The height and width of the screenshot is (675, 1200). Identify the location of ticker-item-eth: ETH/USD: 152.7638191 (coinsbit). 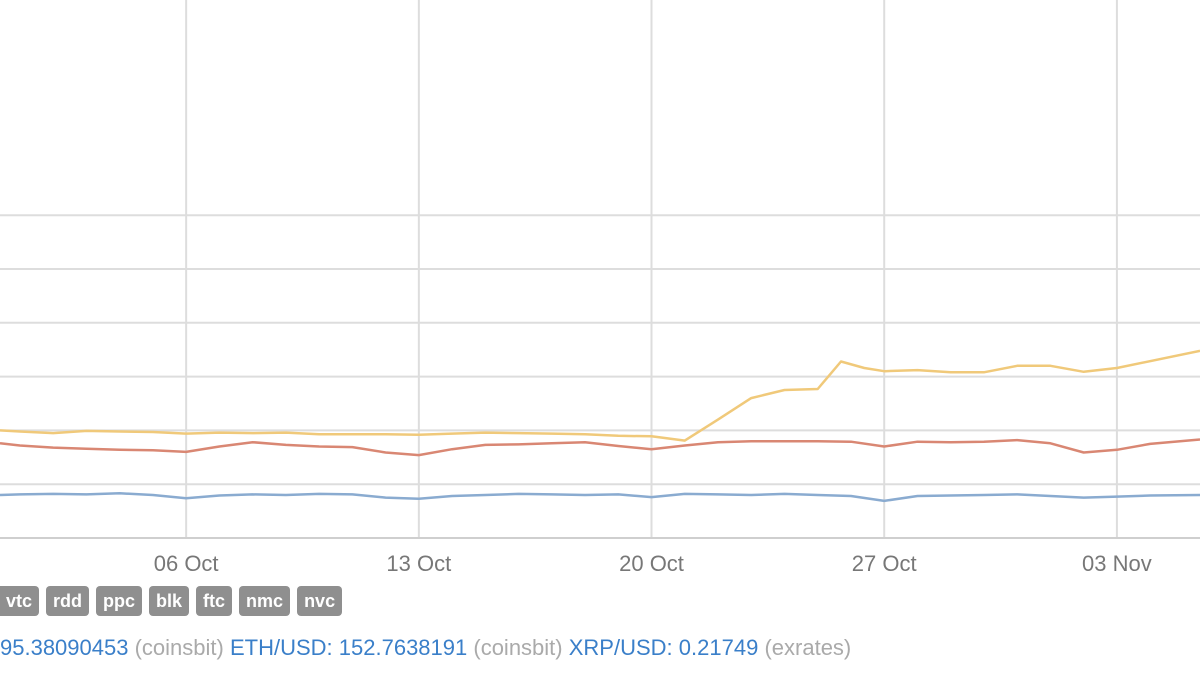
(399, 647).